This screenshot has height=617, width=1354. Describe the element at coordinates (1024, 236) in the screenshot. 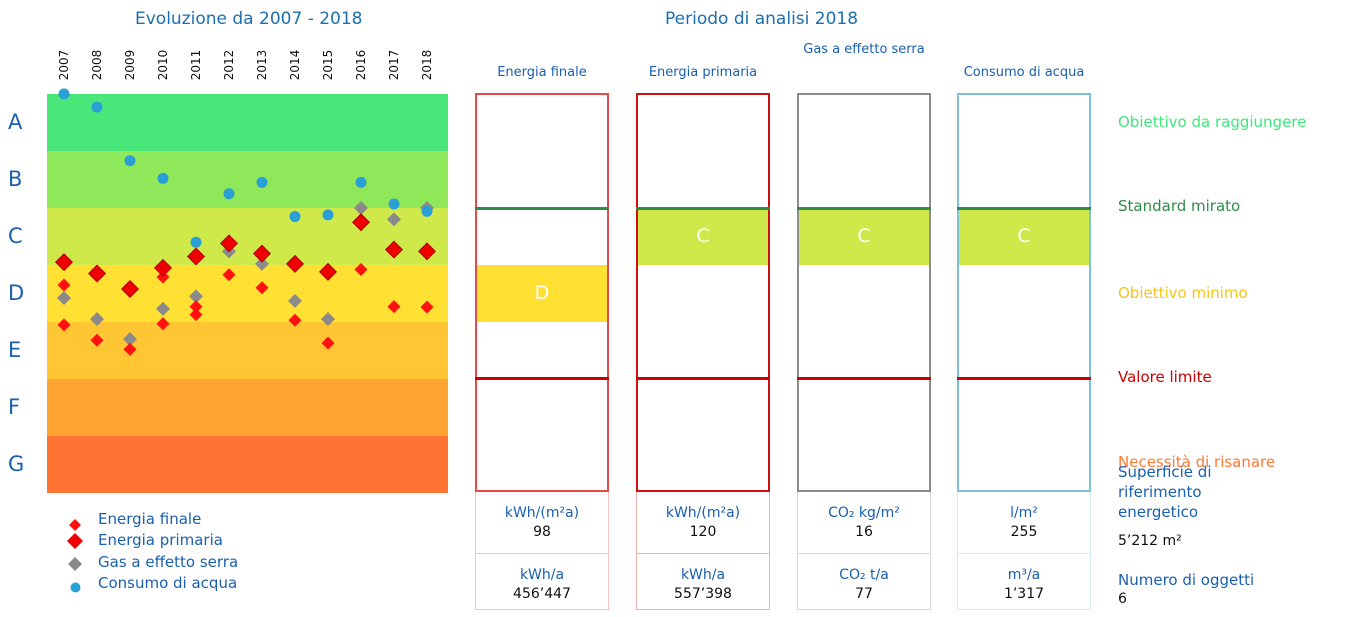

I see `grade-cell-consumo-di-acqua: C` at that location.